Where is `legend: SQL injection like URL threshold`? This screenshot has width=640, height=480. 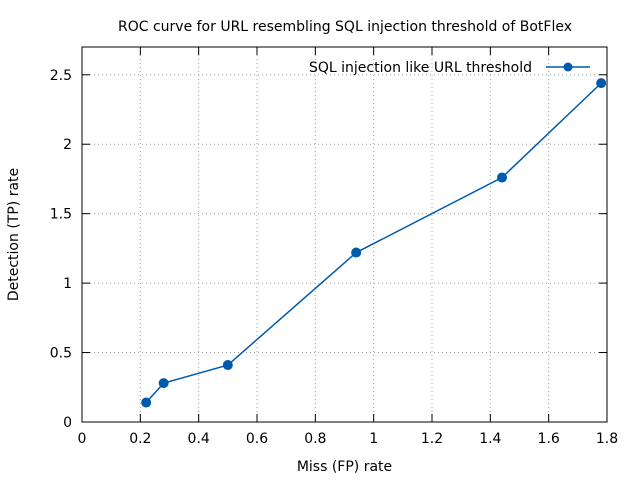 legend: SQL injection like URL threshold is located at coordinates (449, 68).